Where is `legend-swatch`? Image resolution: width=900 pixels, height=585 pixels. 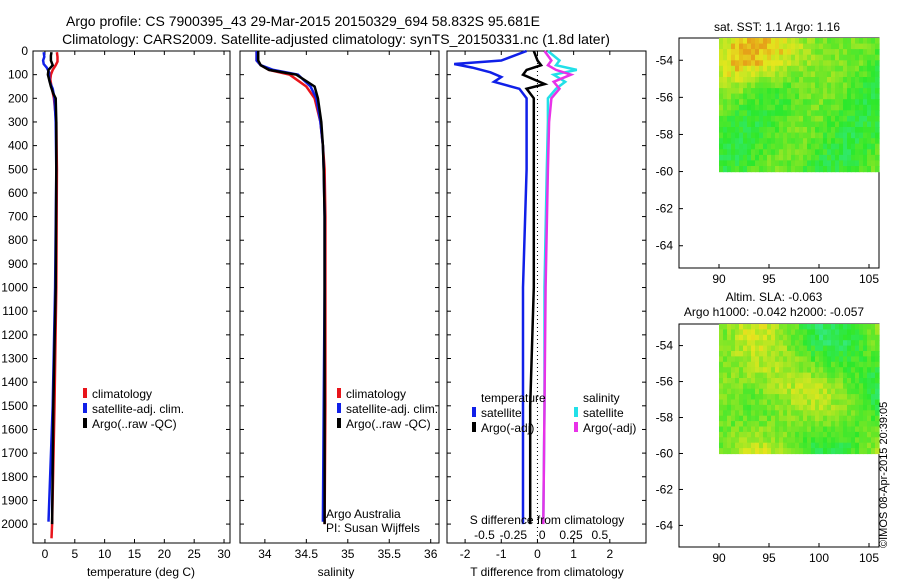 legend-swatch is located at coordinates (85, 408).